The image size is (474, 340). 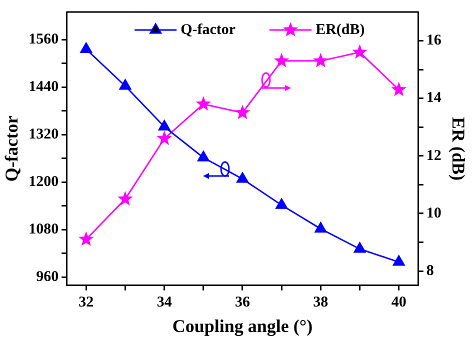 What do you see at coordinates (43, 40) in the screenshot?
I see `y-tick-label: 1560` at bounding box center [43, 40].